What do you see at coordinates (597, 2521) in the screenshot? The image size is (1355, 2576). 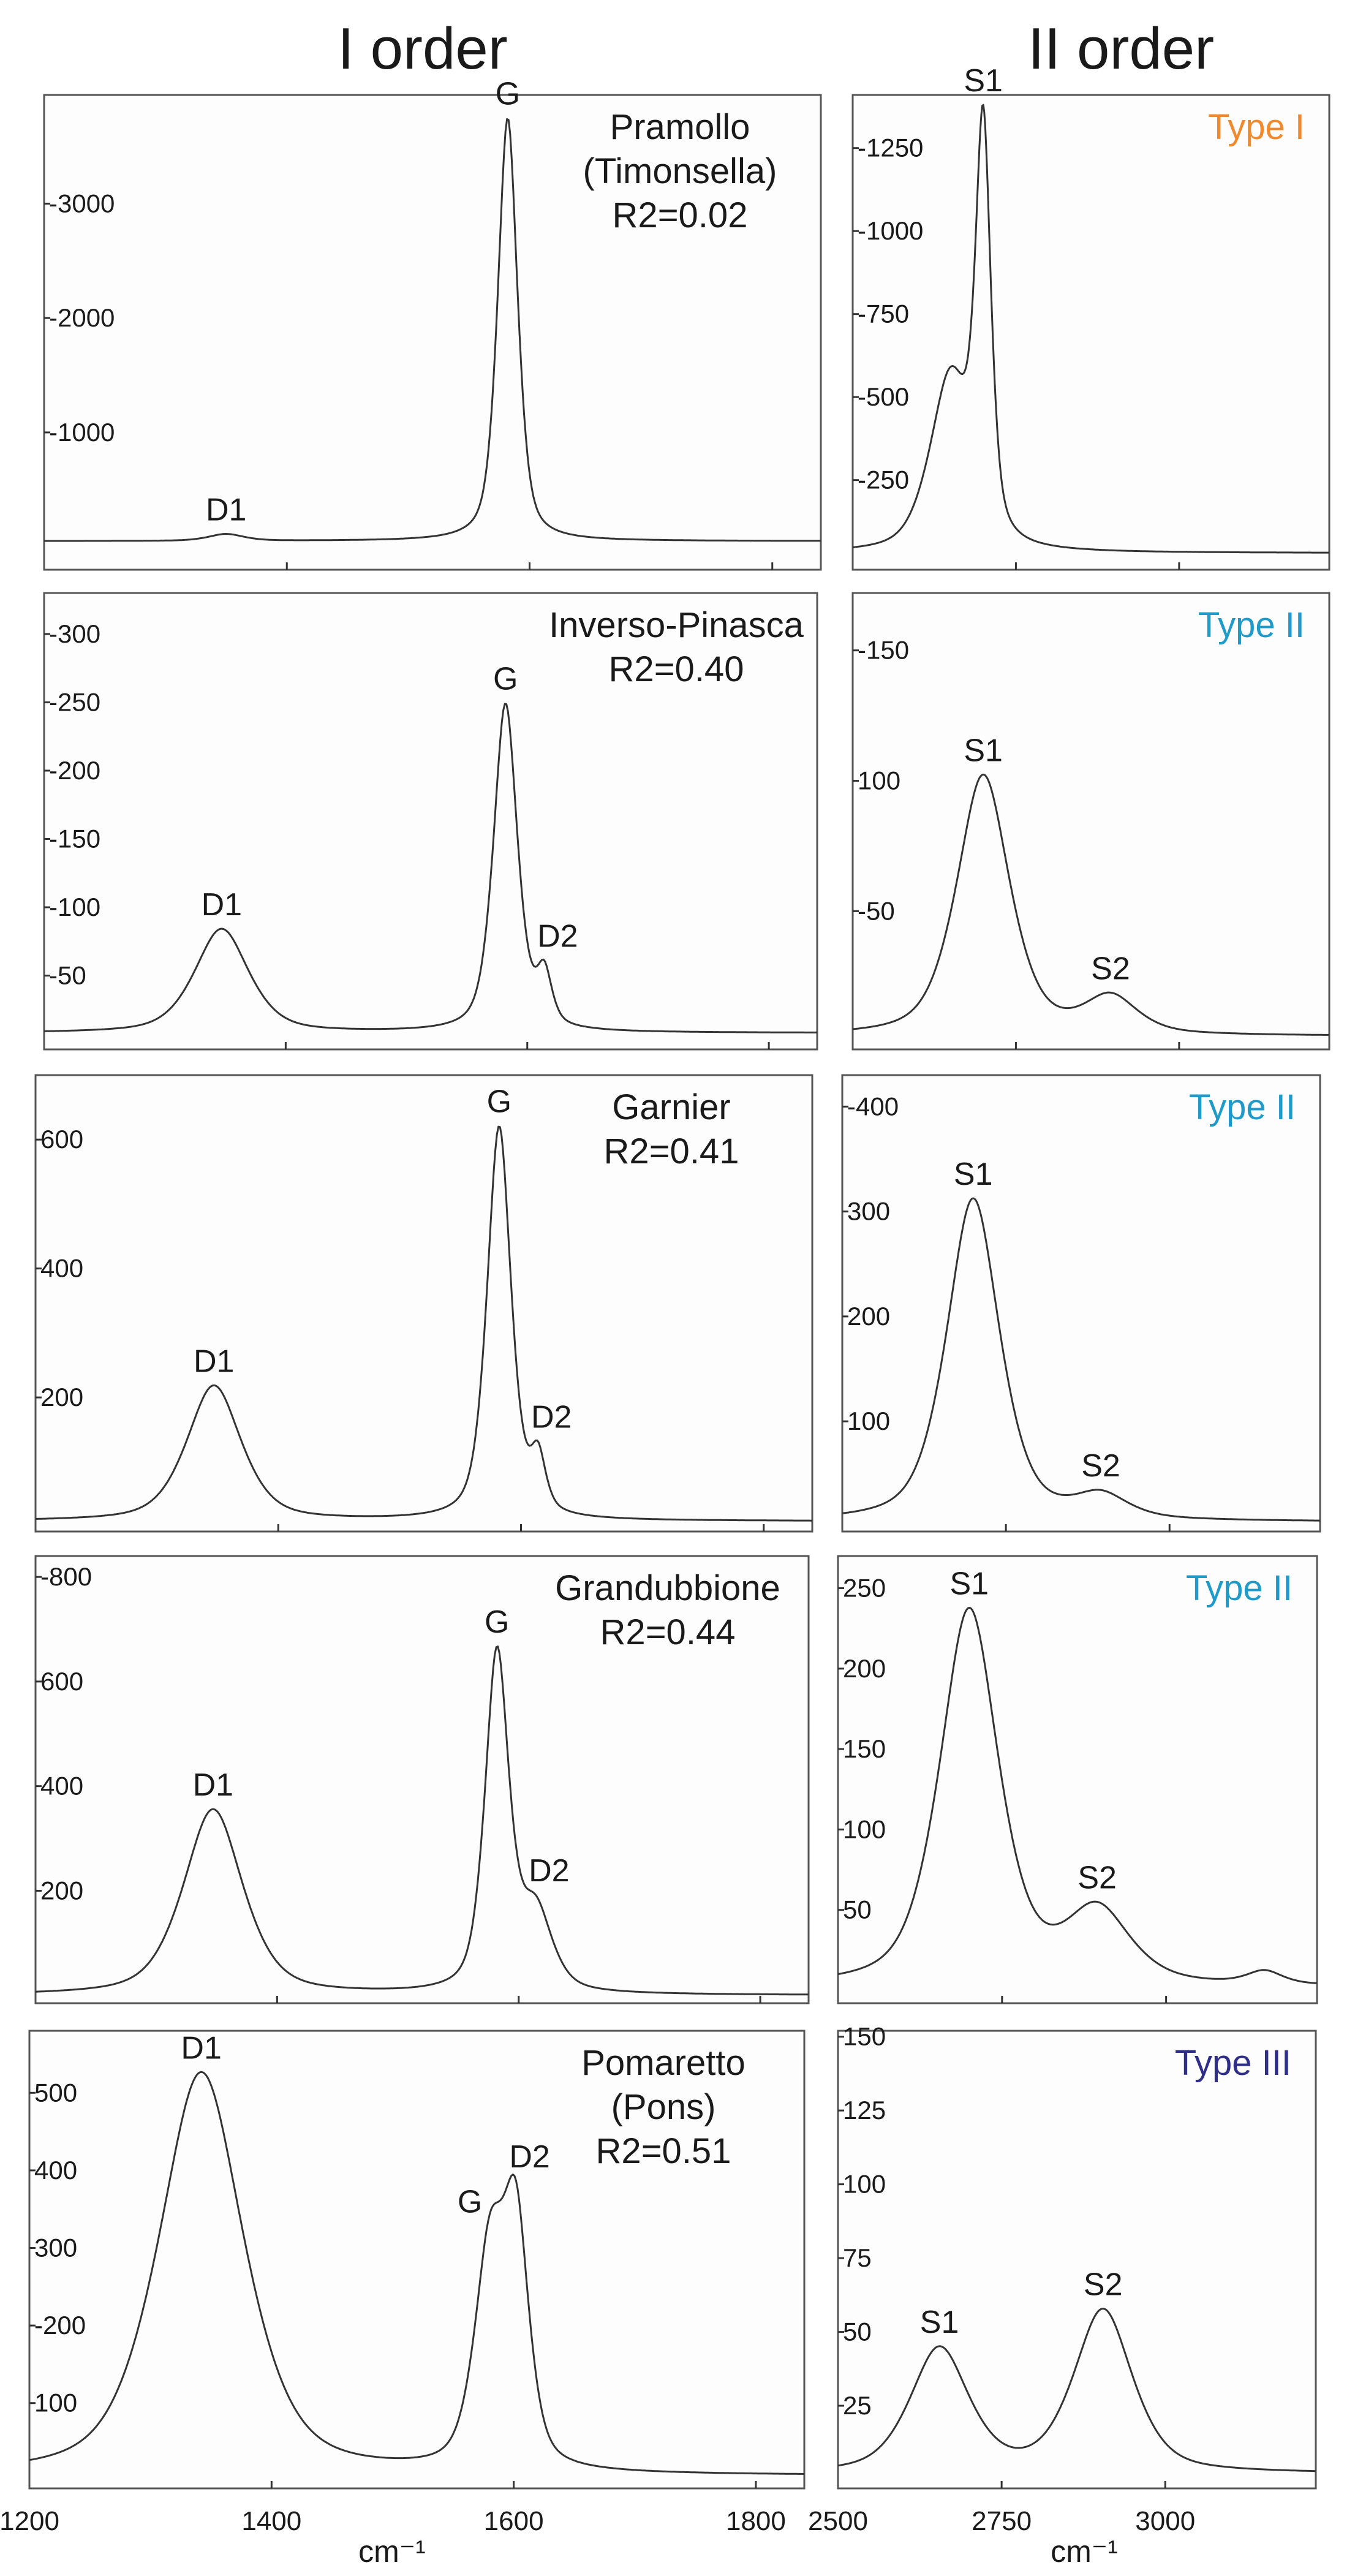 I see `x-axes: 1200 1400 1600 1800 2500 2750 3000` at bounding box center [597, 2521].